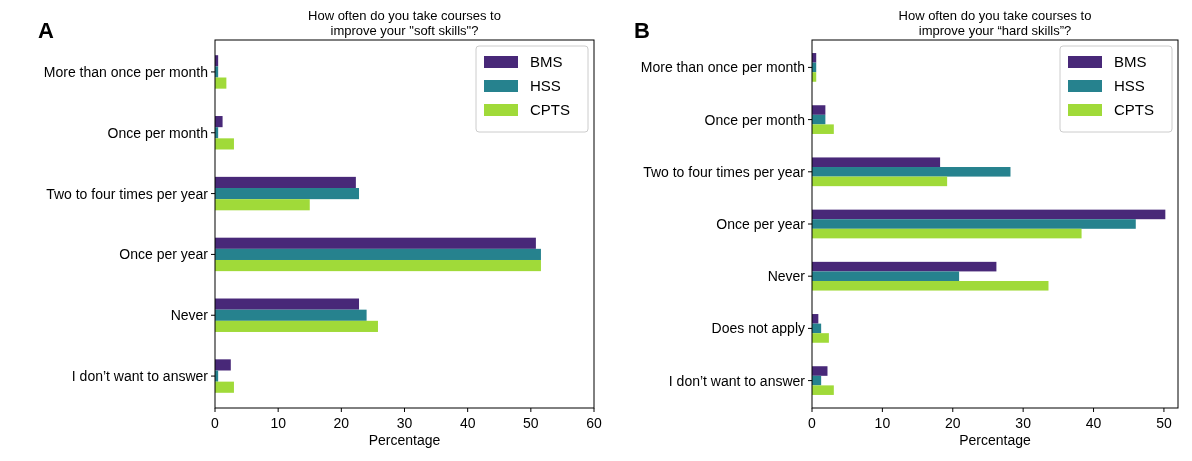  What do you see at coordinates (404, 23) in the screenshot?
I see `chart-title: How often do you take courses to improve your "soft skills"?` at bounding box center [404, 23].